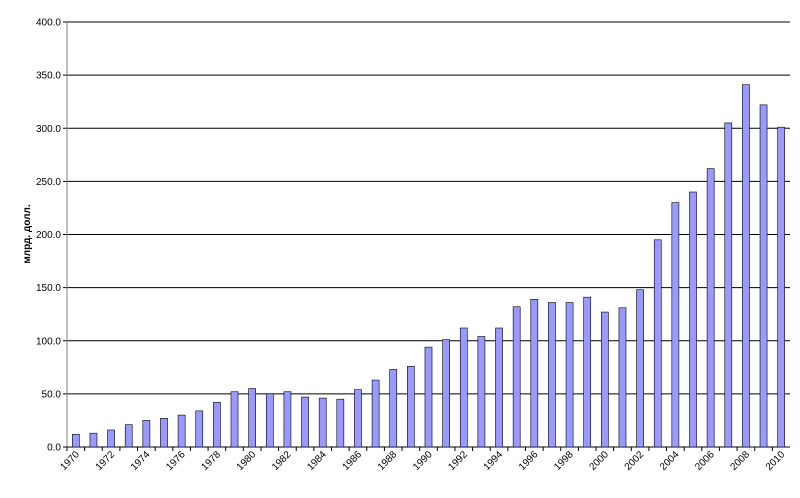 This screenshot has height=498, width=800. Describe the element at coordinates (388, 461) in the screenshot. I see `x-tick-label: 1988` at that location.